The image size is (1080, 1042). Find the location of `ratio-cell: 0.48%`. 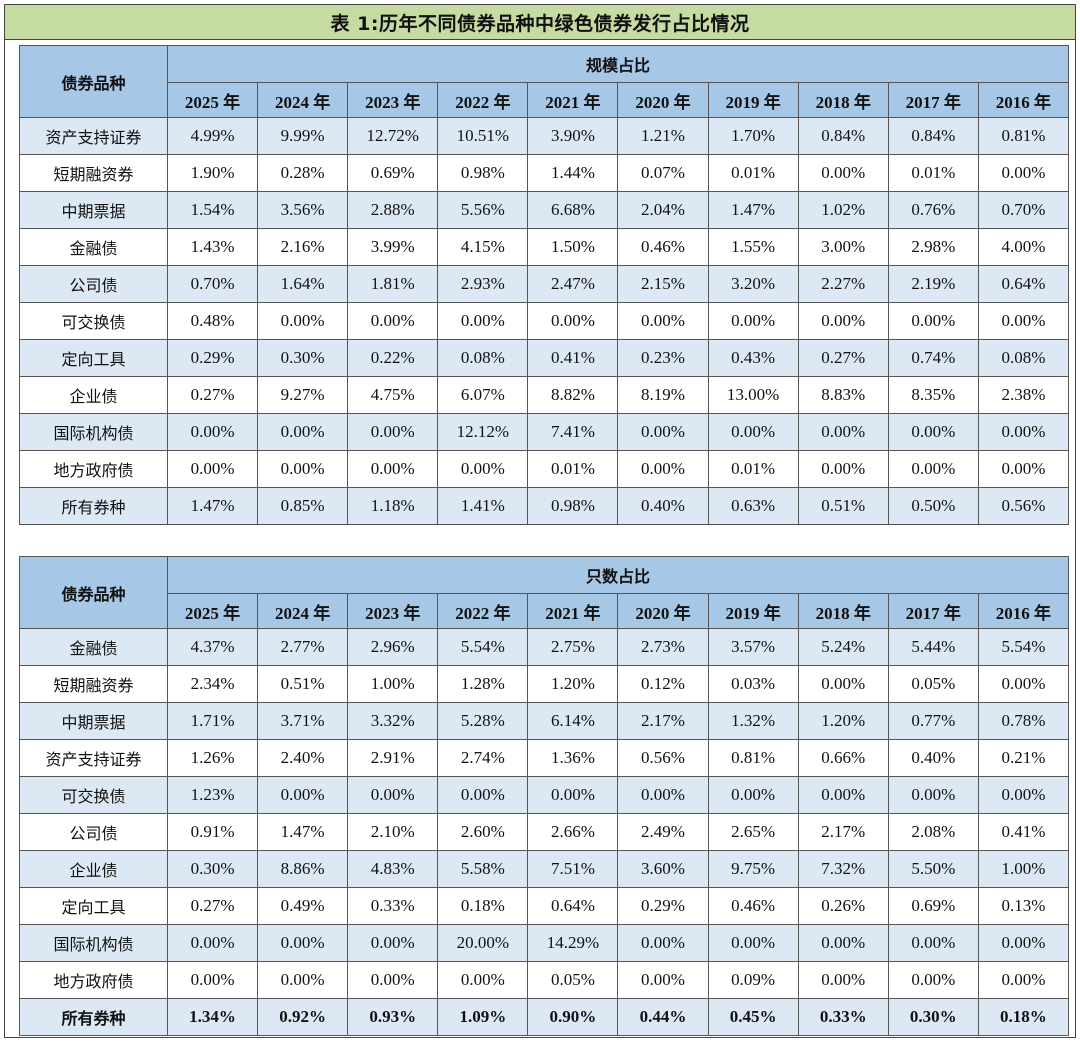

ratio-cell: 0.48% is located at coordinates (212, 321).